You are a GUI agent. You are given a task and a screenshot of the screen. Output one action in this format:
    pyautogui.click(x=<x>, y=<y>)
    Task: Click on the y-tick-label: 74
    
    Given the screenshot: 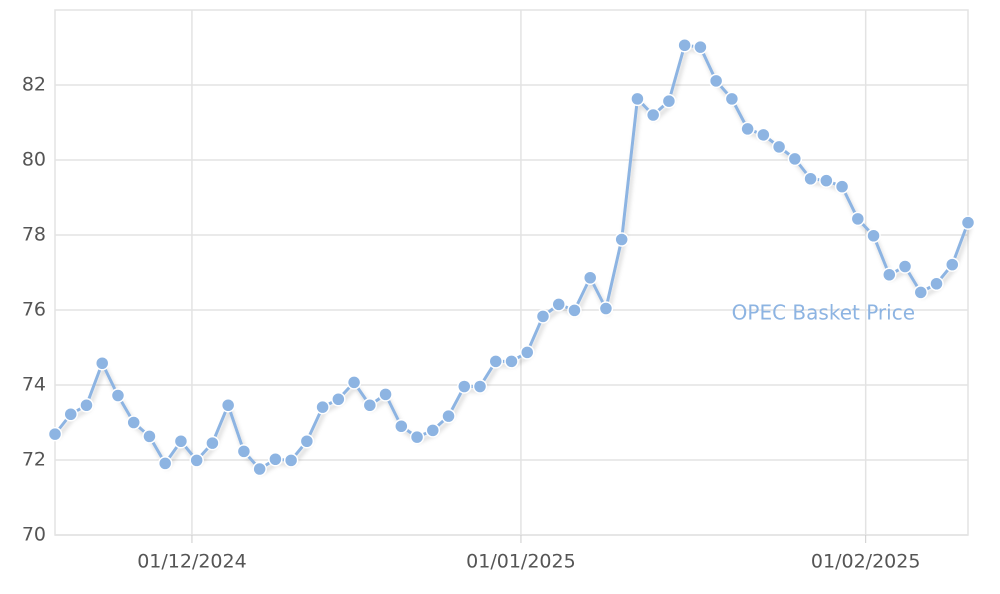 What is the action you would take?
    pyautogui.click(x=34, y=385)
    